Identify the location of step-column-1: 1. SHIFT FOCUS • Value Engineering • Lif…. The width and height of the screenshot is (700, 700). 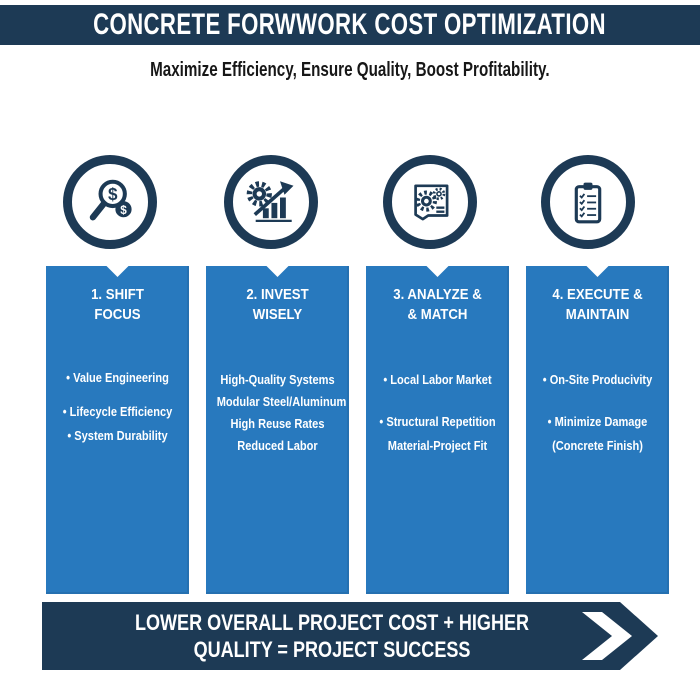
(117, 430).